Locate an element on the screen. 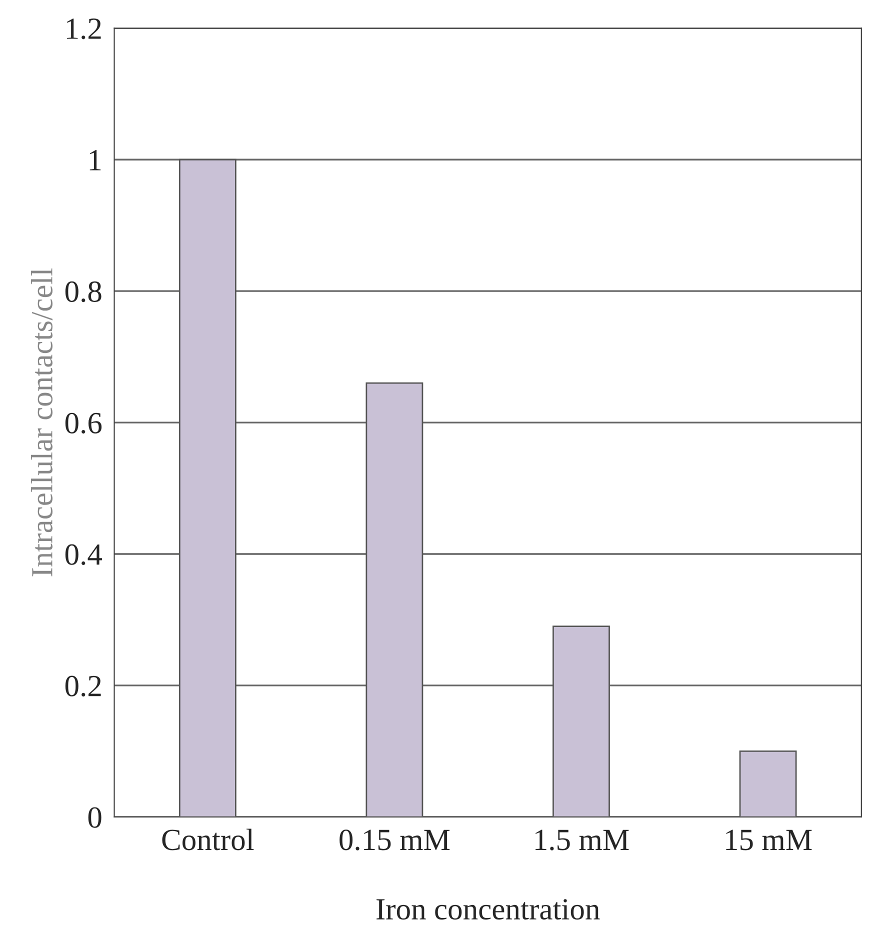 This screenshot has height=939, width=879. y-axis-title: Intracellular contacts/cell is located at coordinates (42, 422).